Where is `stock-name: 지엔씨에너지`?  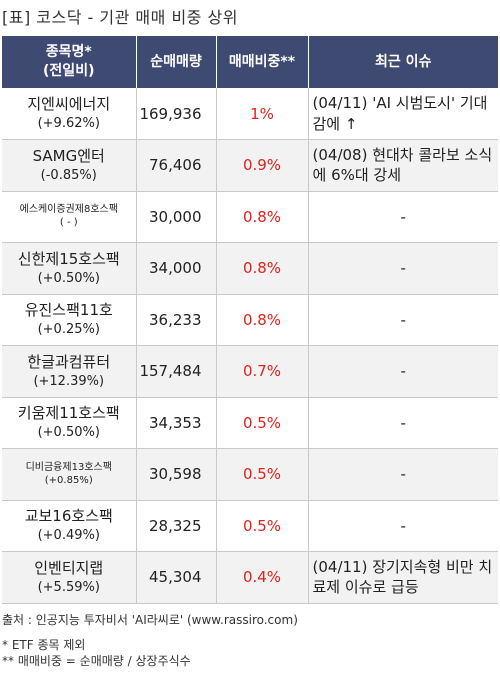 stock-name: 지엔씨에너지 is located at coordinates (69, 103).